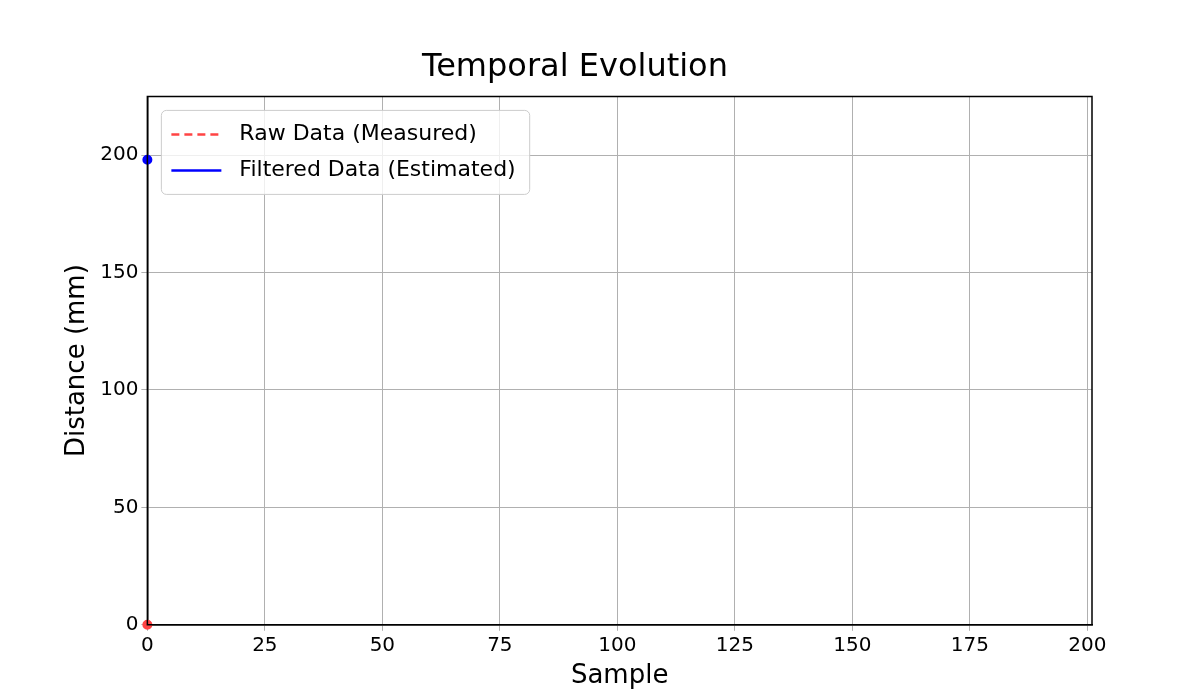 The height and width of the screenshot is (700, 1200). I want to click on x-tick-label: 125, so click(734, 644).